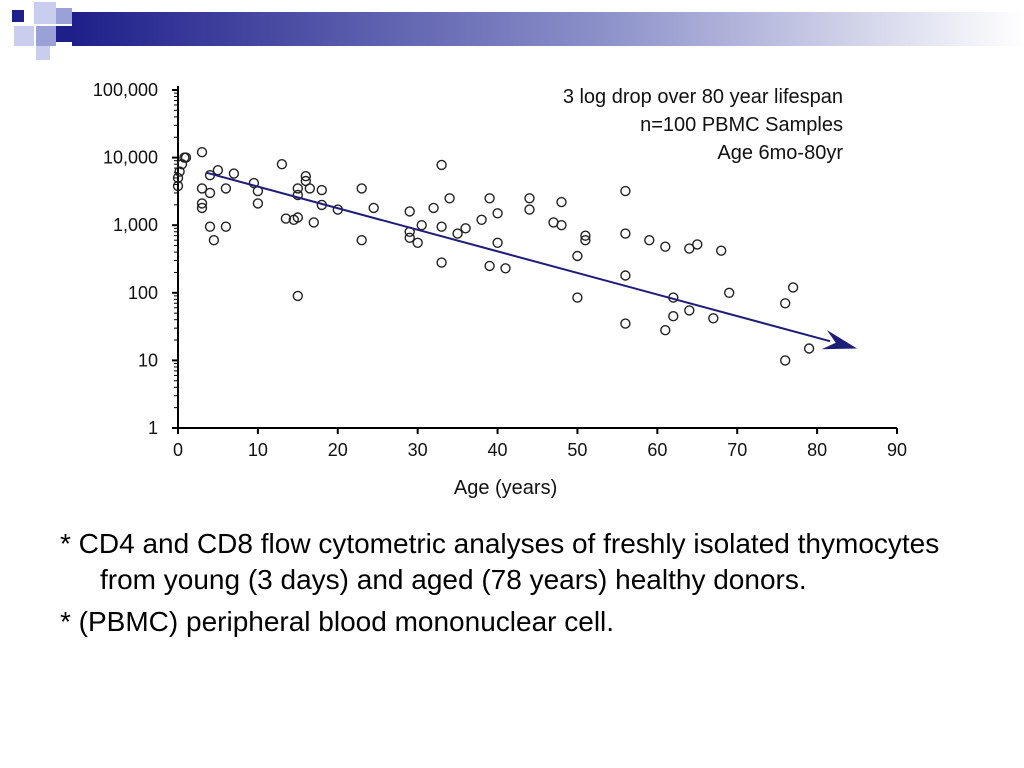  I want to click on trend-arrow, so click(531, 260).